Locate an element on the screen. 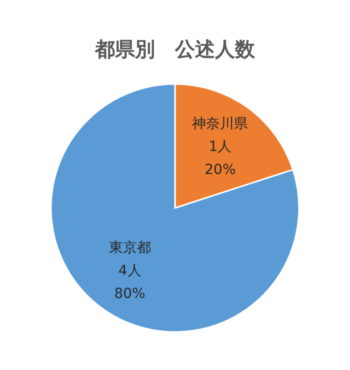  data-label: 4人 80% is located at coordinates (130, 282).